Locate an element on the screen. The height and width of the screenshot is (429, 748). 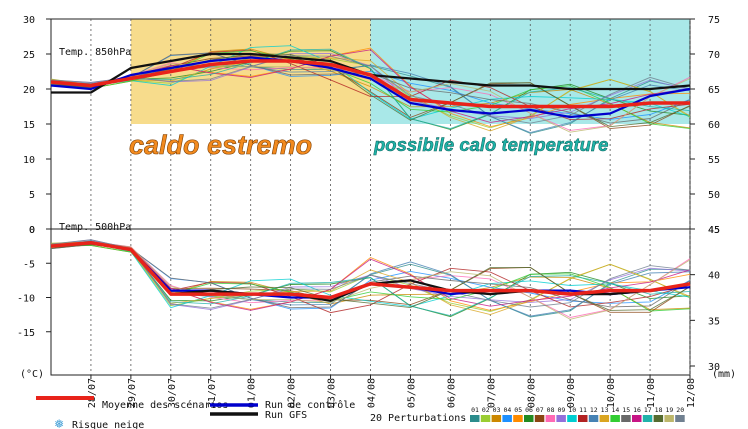
top-left-tick-label: 0 is located at coordinates (32, 230).